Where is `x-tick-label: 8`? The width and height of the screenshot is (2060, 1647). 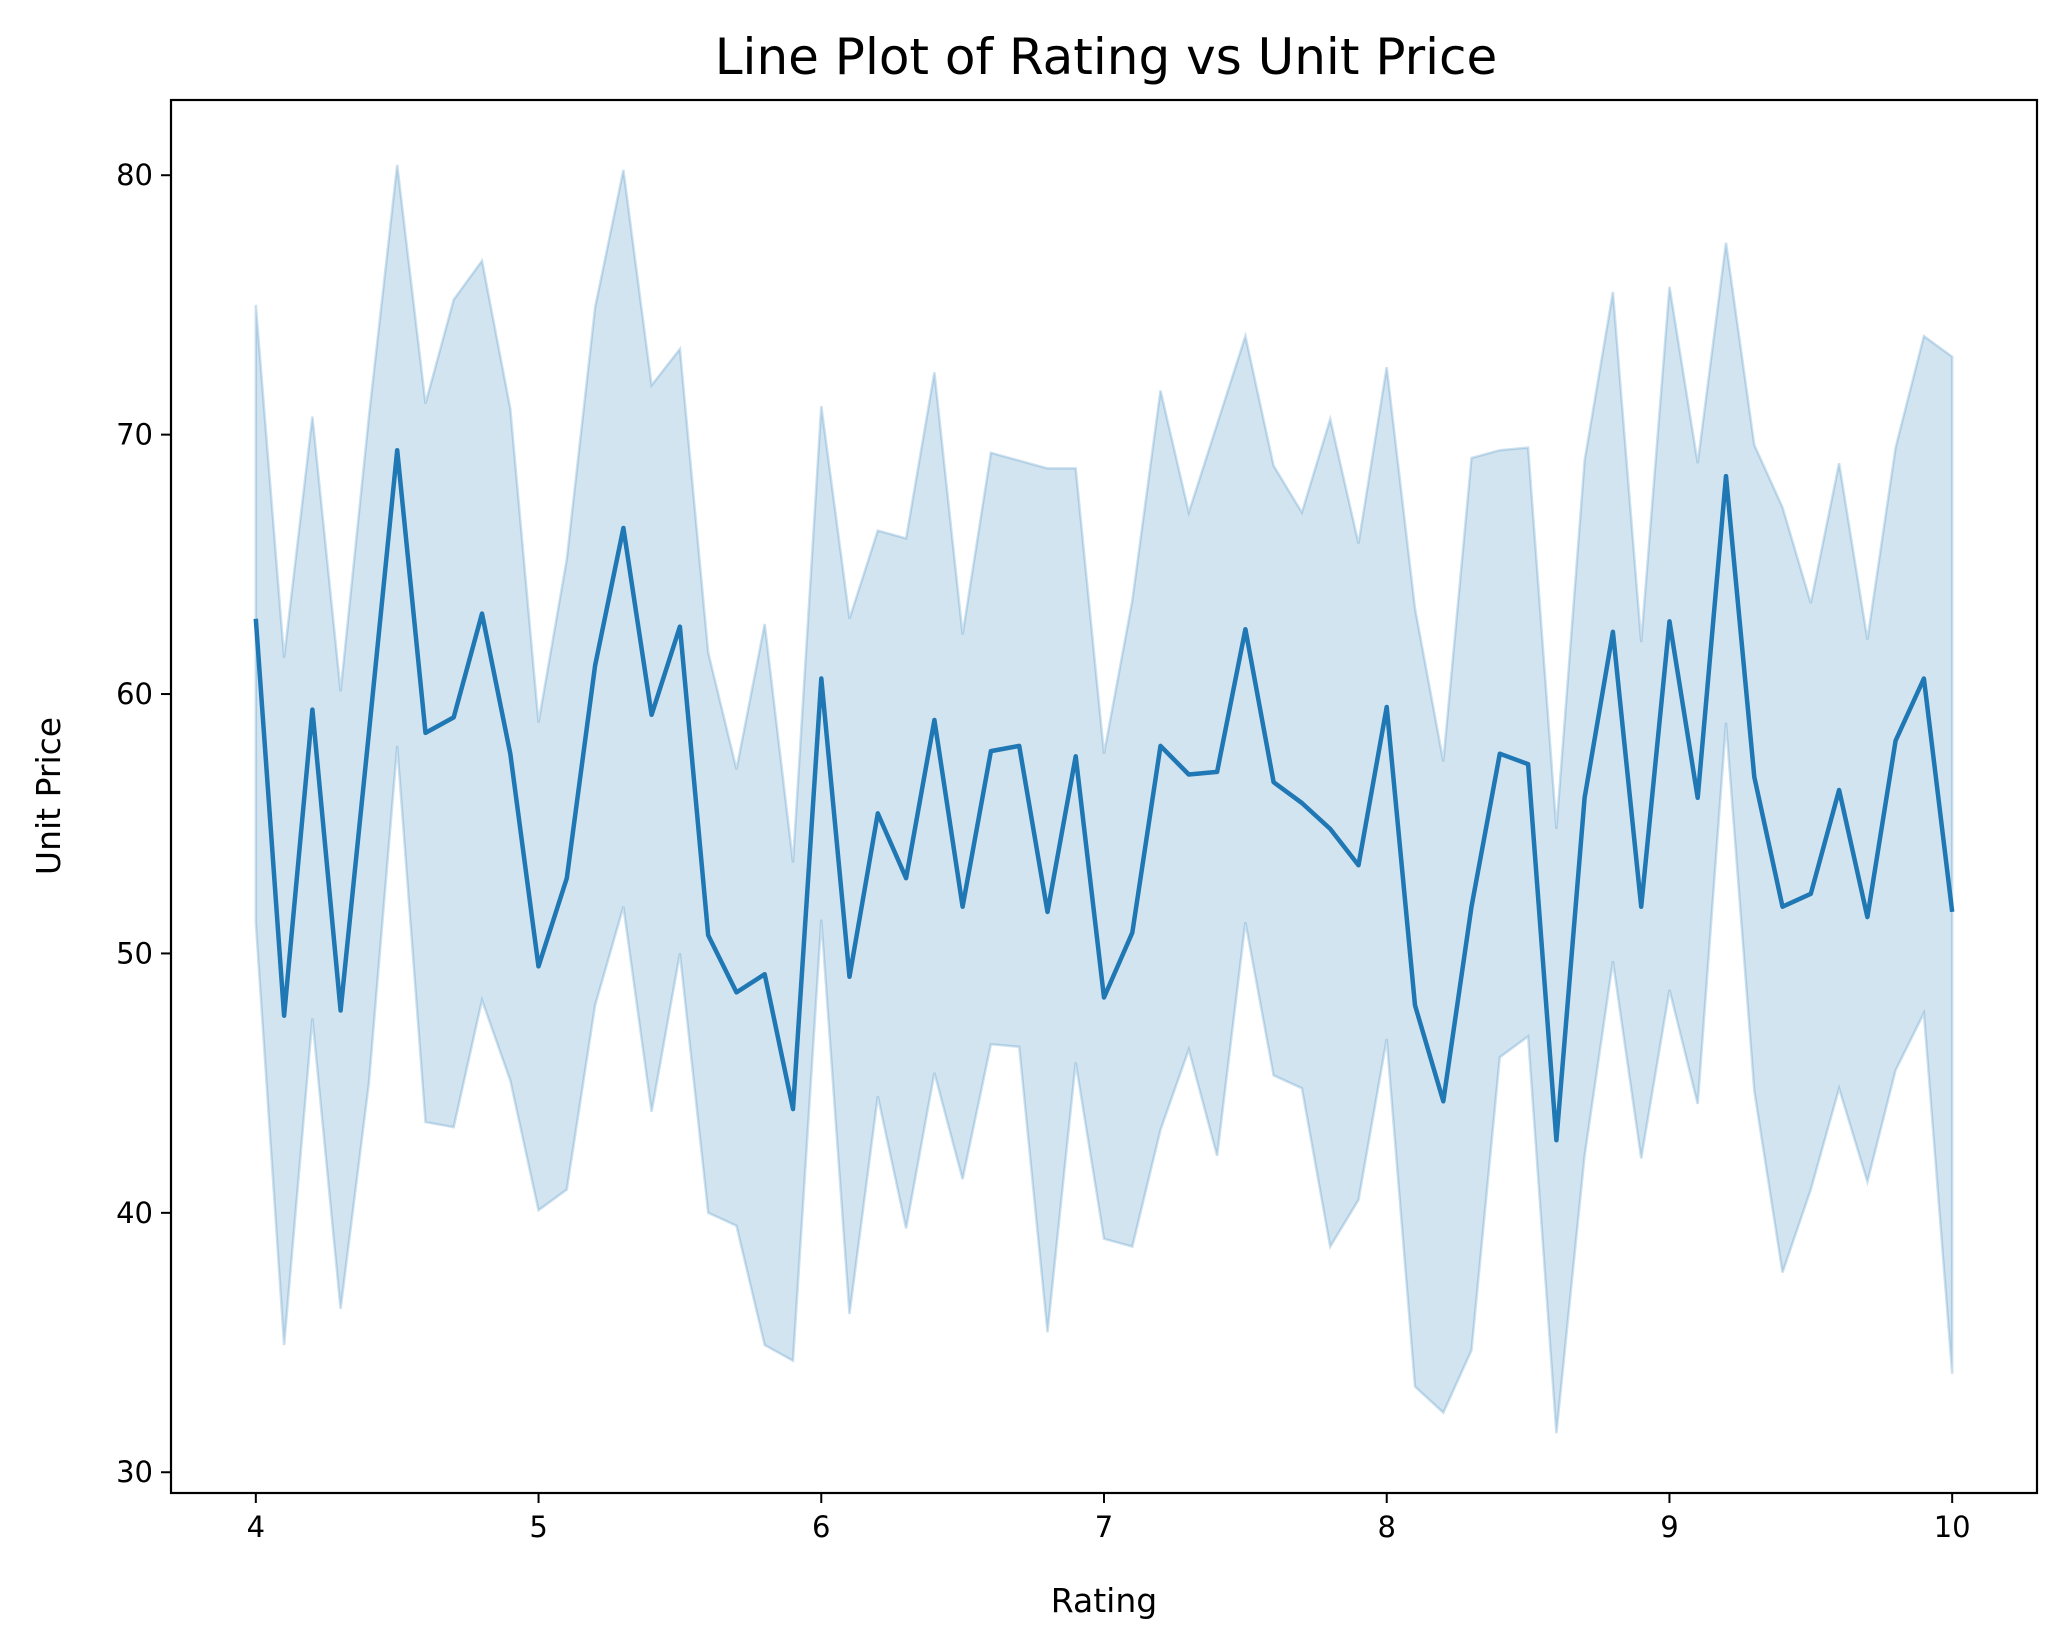 x-tick-label: 8 is located at coordinates (1387, 1527).